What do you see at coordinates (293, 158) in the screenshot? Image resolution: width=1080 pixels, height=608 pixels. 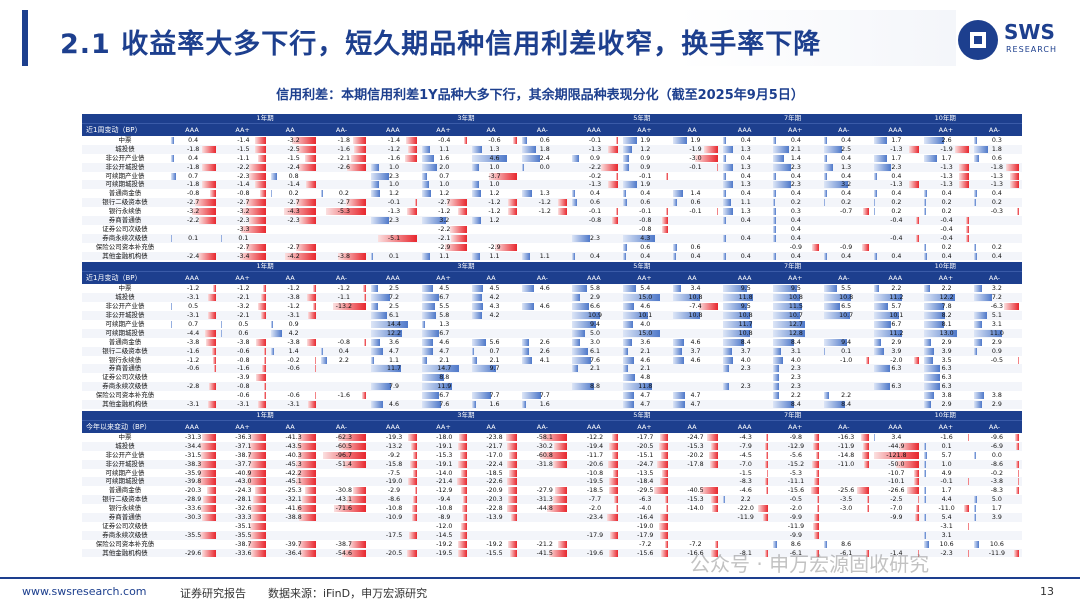 I see `value-text: -1.5` at bounding box center [293, 158].